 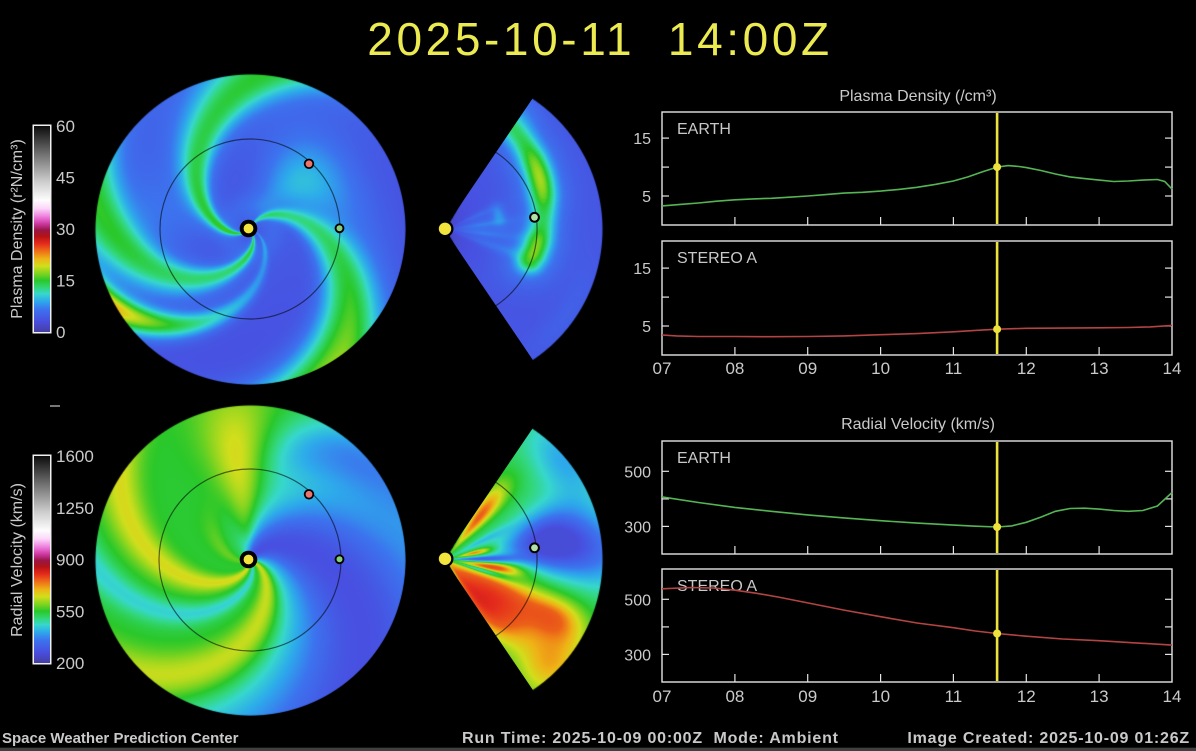 I want to click on svg-text: STEREO A, so click(x=717, y=258).